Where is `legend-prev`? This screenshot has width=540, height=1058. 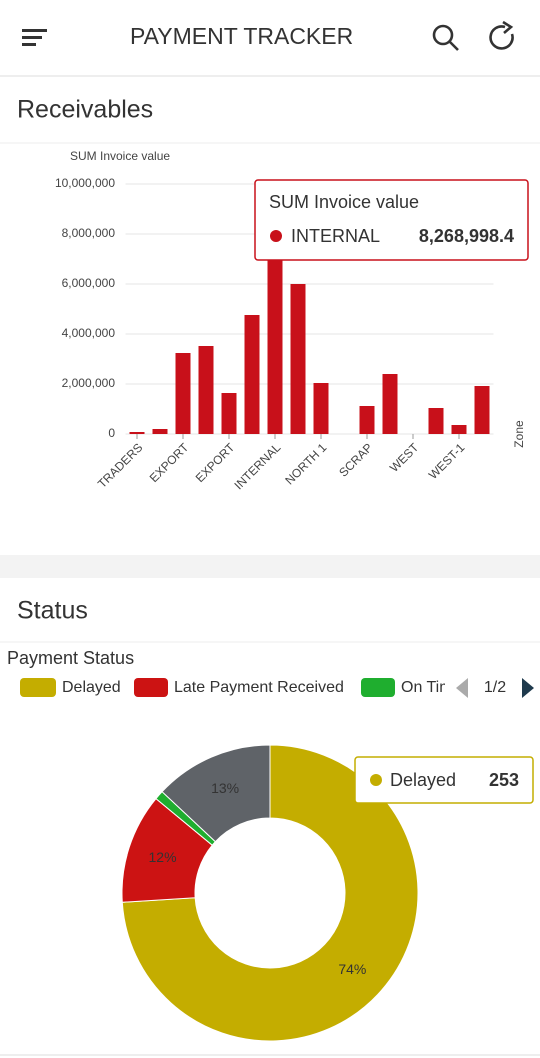 legend-prev is located at coordinates (462, 688).